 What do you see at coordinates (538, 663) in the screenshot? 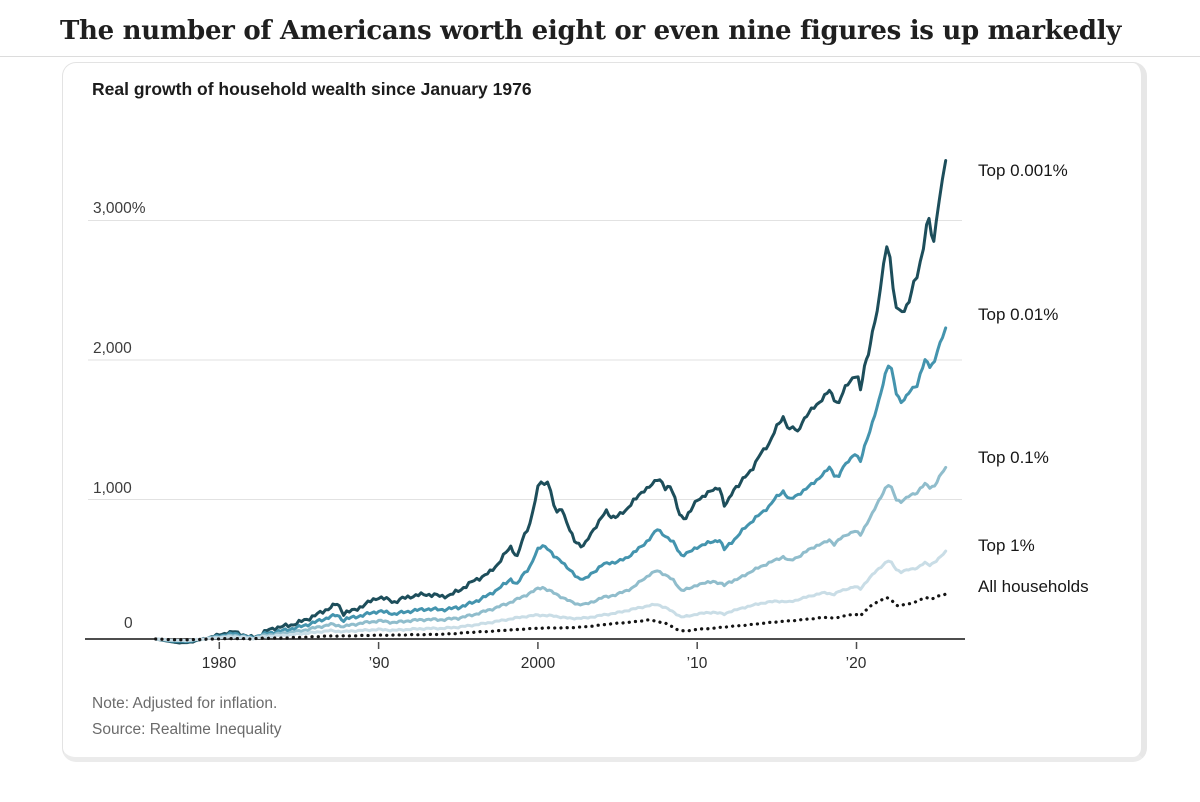
I see `x-tick-label-2000: 2000` at bounding box center [538, 663].